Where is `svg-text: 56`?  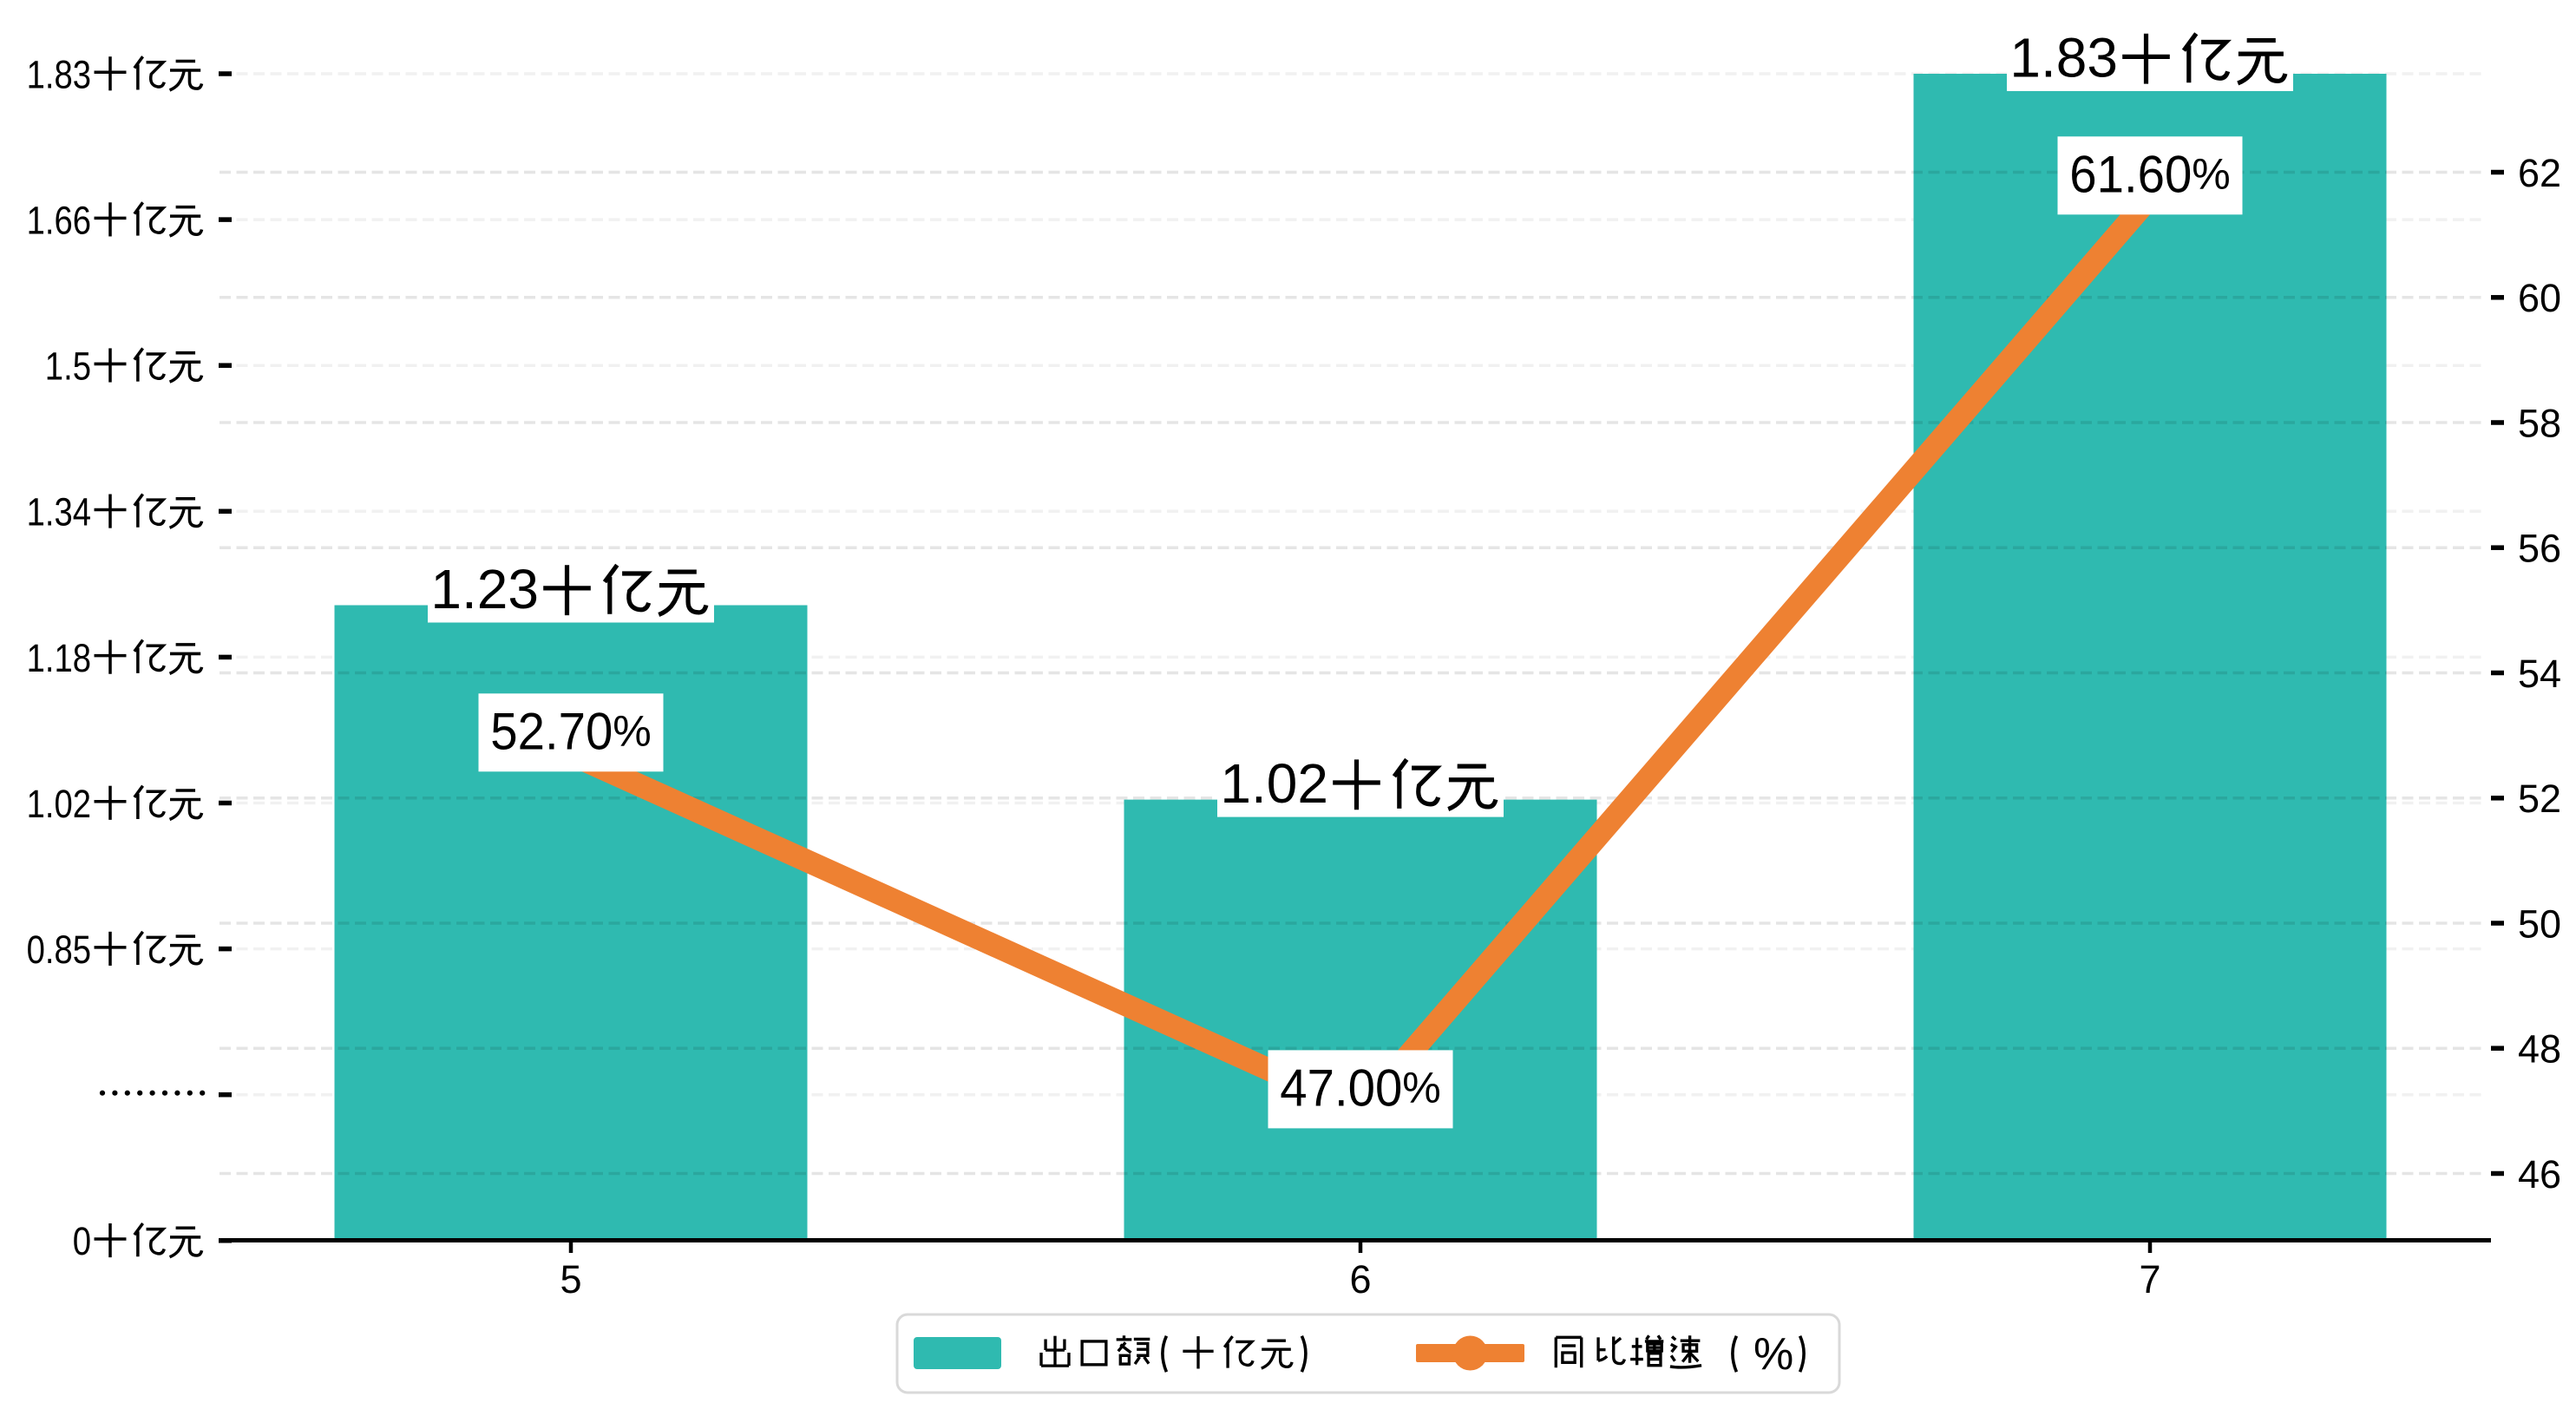
svg-text: 56 is located at coordinates (2539, 549).